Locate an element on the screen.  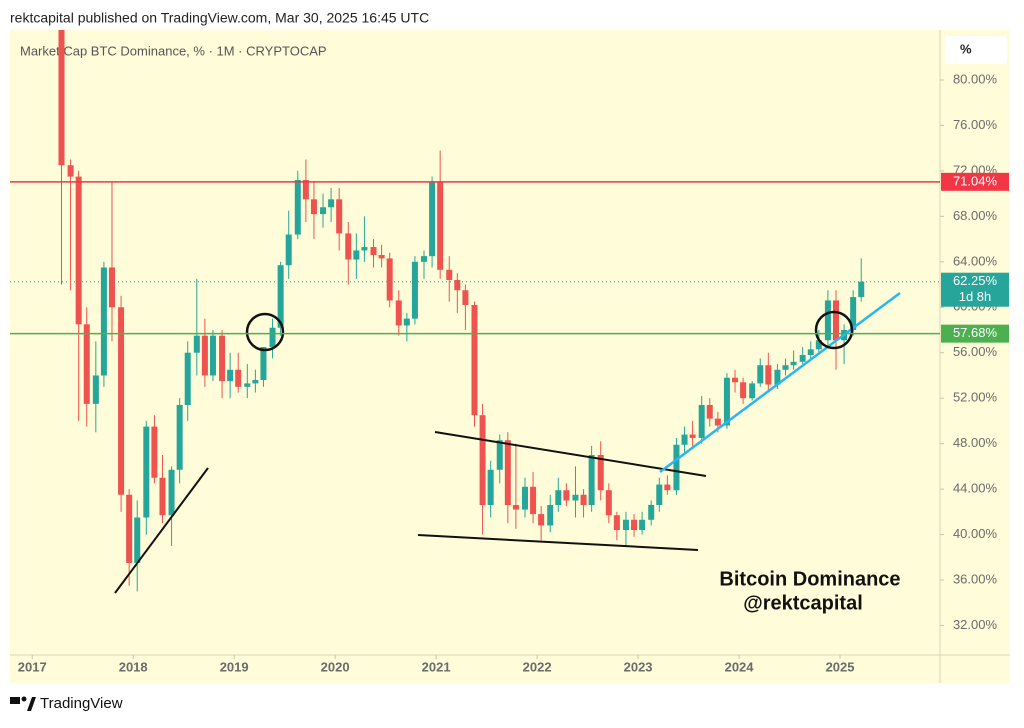
x-tick-label: 2023 is located at coordinates (638, 666).